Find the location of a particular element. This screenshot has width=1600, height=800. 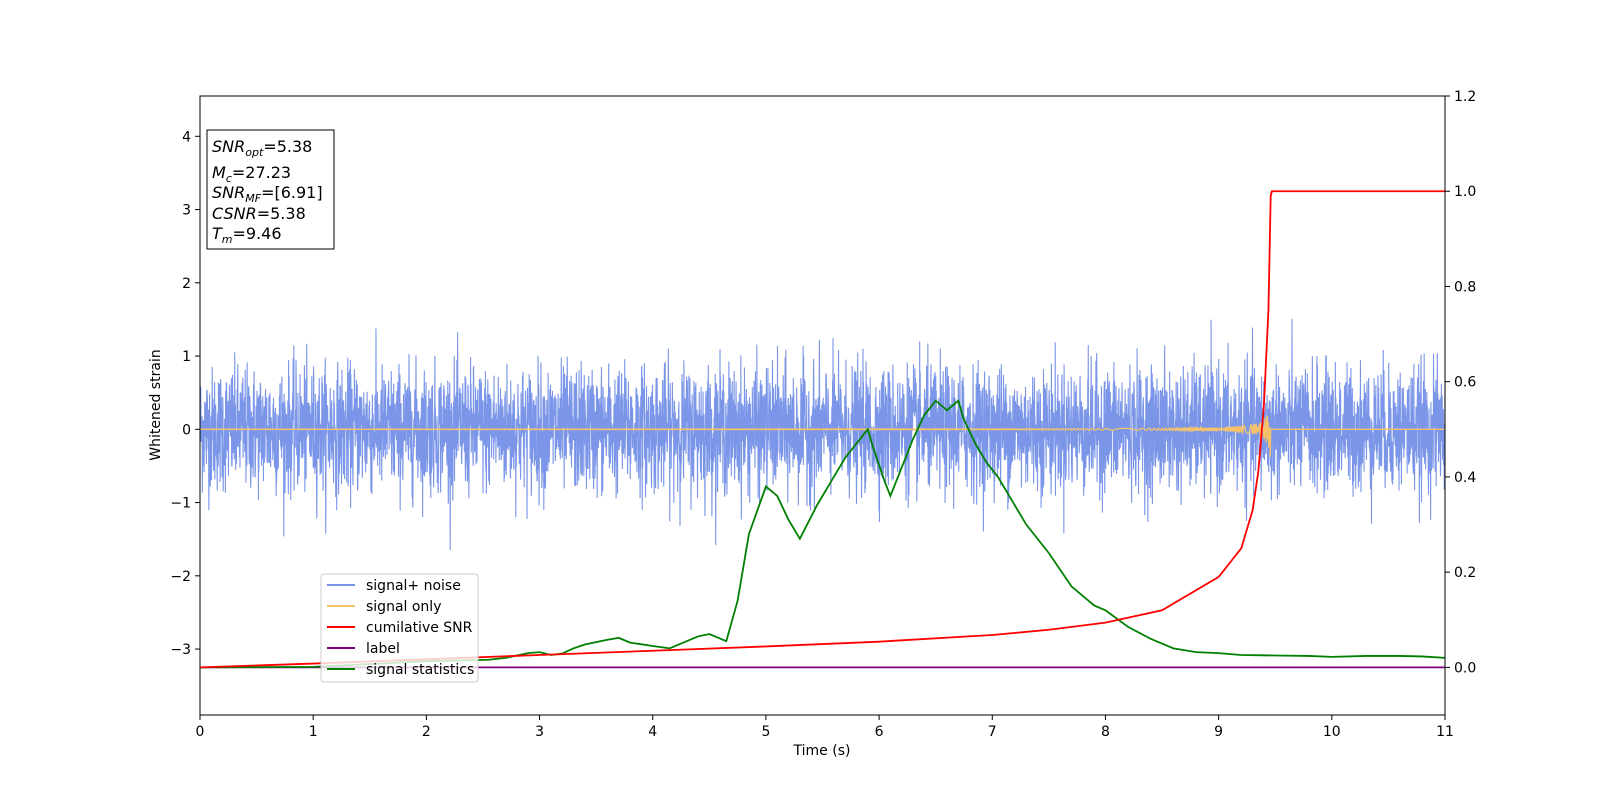

y-left-tick-label: −1 is located at coordinates (180, 504).